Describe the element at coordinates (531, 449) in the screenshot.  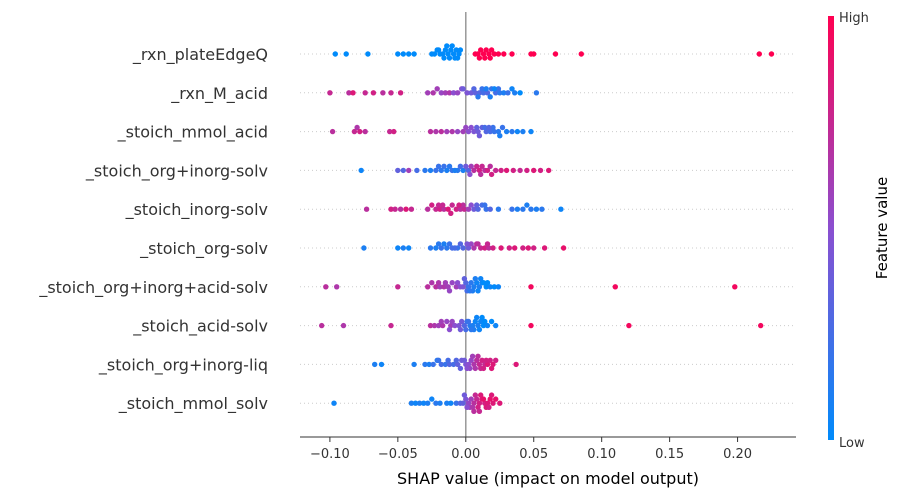
I see `x-axis-ticks: −0.10 −0.05 0.00 0.05 0.10 0.15 0.20` at that location.